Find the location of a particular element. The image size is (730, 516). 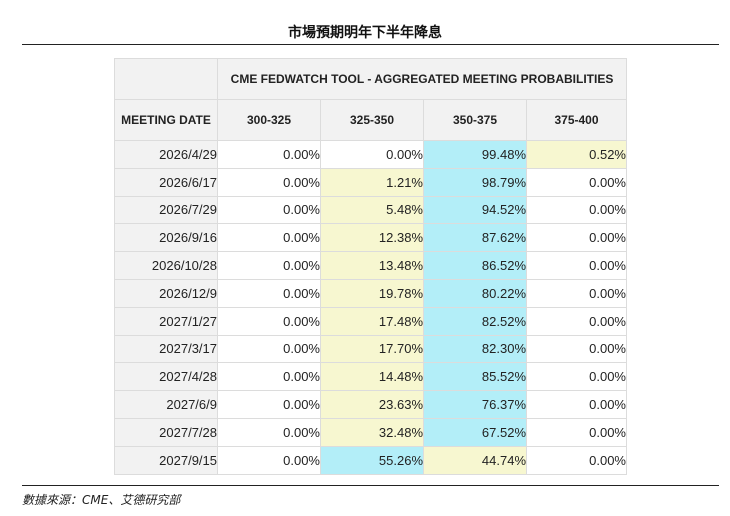

column-header: 375-400 is located at coordinates (576, 120).